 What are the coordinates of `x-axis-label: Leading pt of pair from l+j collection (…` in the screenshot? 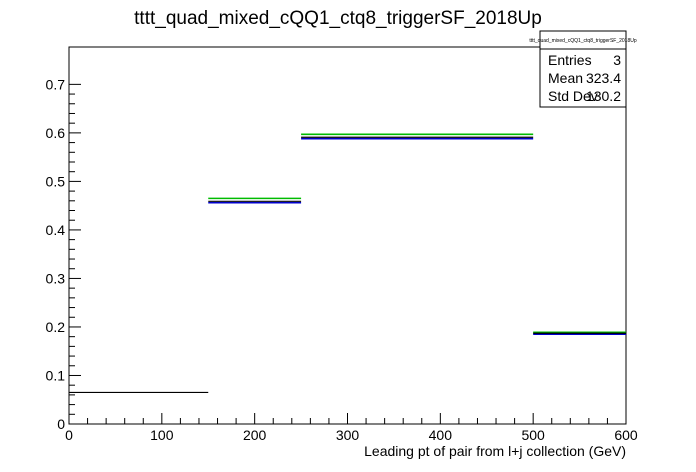 It's located at (495, 451).